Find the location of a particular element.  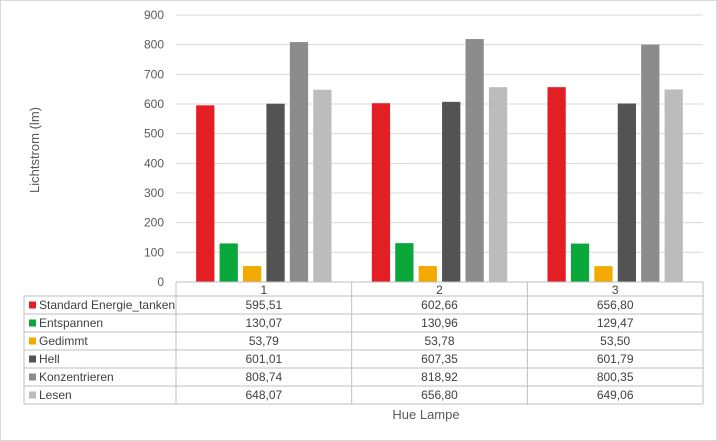

table-cell-value: 129,47 is located at coordinates (615, 323).